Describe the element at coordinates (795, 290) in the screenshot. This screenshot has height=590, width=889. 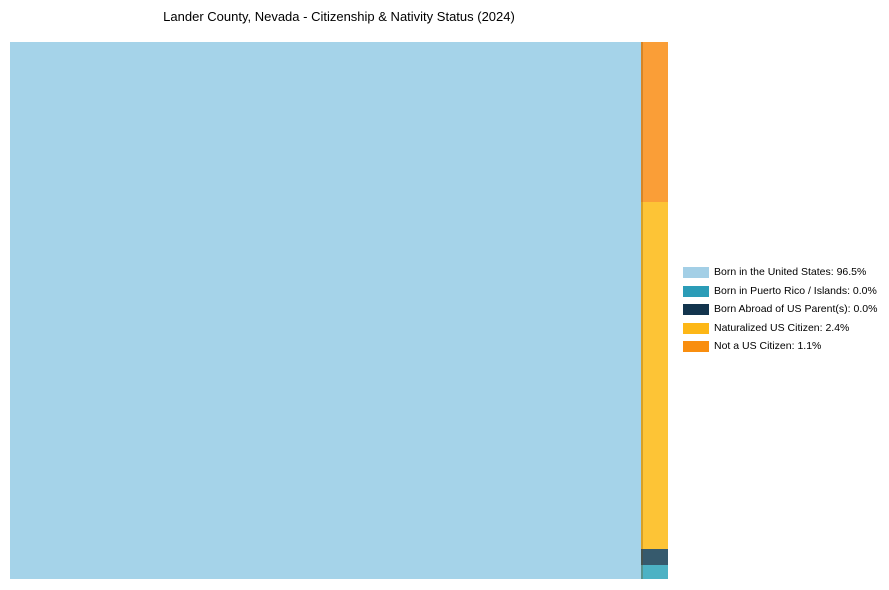
I see `legend-label: Born in Puerto Rico / Islands: 0.0%` at that location.